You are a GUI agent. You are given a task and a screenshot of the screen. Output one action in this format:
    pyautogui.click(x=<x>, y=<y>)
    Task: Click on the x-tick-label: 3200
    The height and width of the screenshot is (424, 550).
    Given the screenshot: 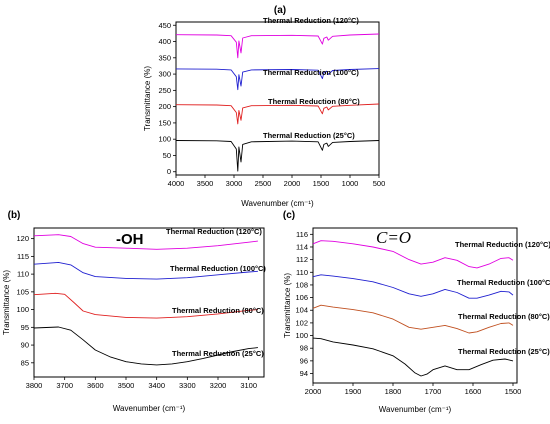 What is the action you would take?
    pyautogui.click(x=218, y=385)
    